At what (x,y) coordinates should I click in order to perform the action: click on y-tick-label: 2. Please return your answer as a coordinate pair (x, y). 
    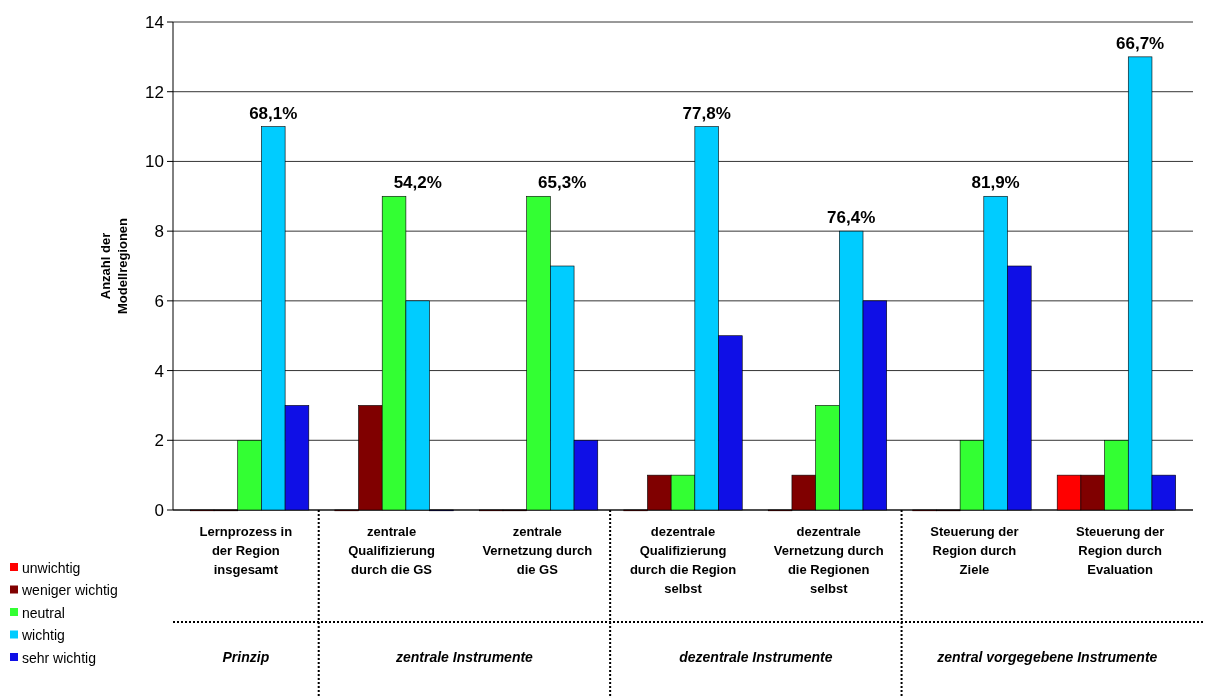
    Looking at the image, I should click on (159, 441).